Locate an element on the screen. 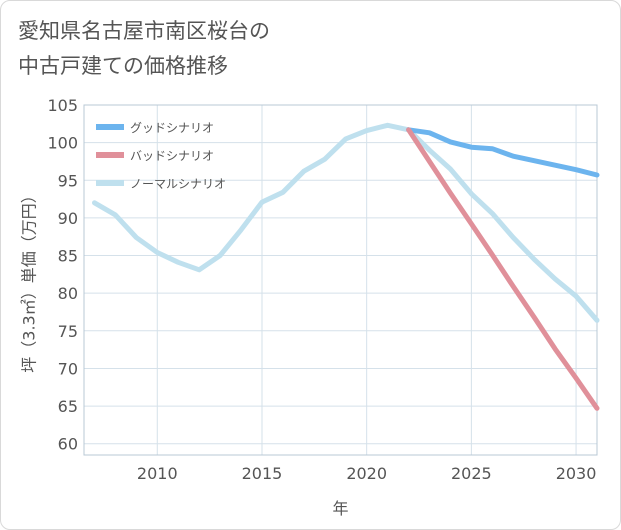 This screenshot has width=621, height=530. chart-title: 愛知県名古屋市南区桜台の 中古戸建ての価格推移 is located at coordinates (144, 48).